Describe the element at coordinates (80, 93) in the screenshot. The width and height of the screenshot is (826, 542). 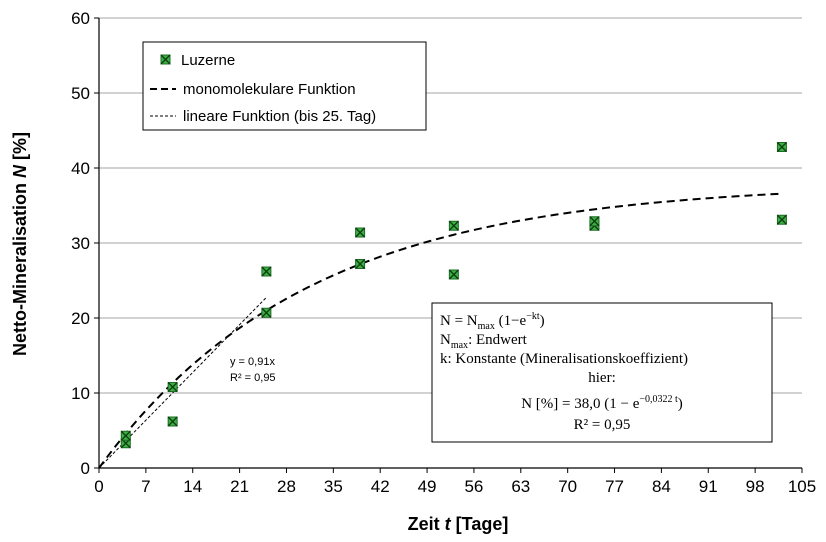
I see `y-tick-label-50: 50` at that location.